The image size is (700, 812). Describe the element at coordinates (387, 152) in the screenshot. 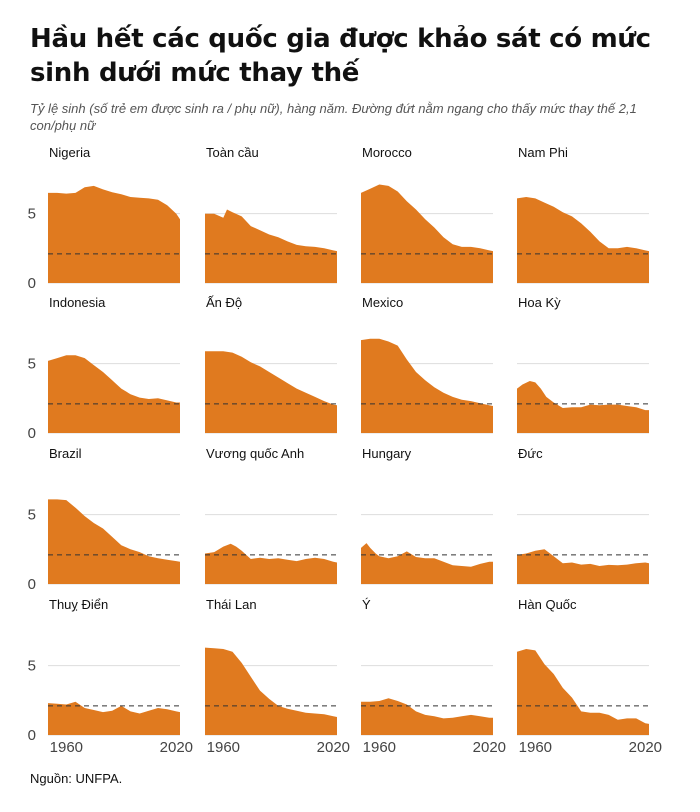

I see `panel-title: Morocco` at that location.